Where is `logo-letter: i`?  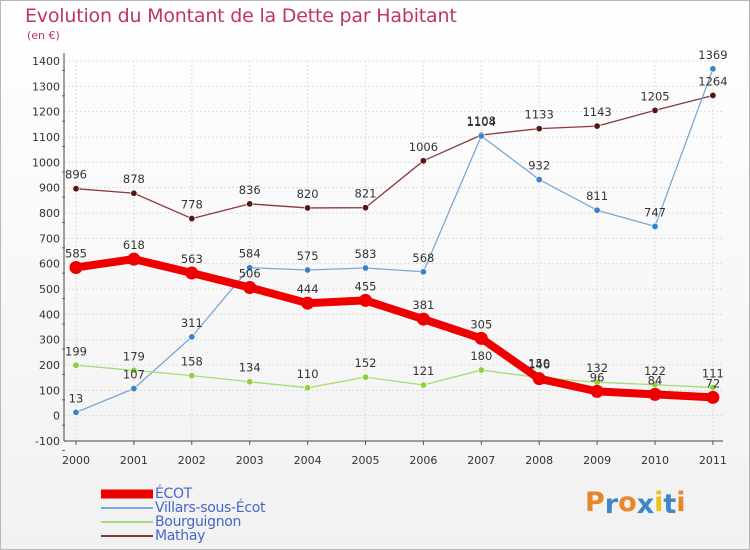 logo-letter: i is located at coordinates (681, 502).